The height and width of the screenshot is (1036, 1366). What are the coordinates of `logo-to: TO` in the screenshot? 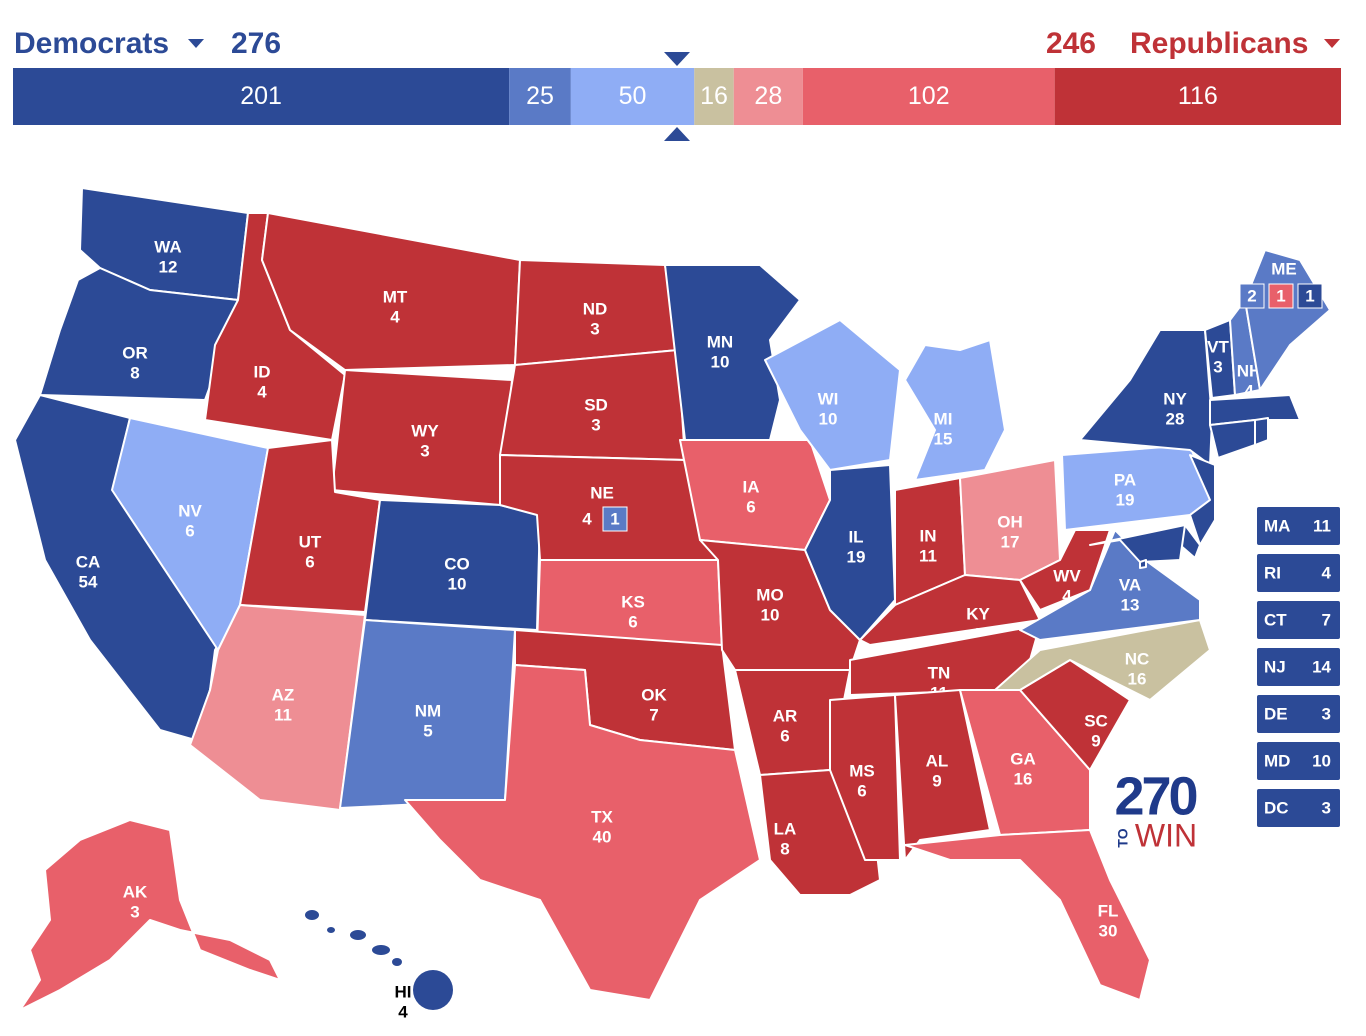 It's located at (1123, 837).